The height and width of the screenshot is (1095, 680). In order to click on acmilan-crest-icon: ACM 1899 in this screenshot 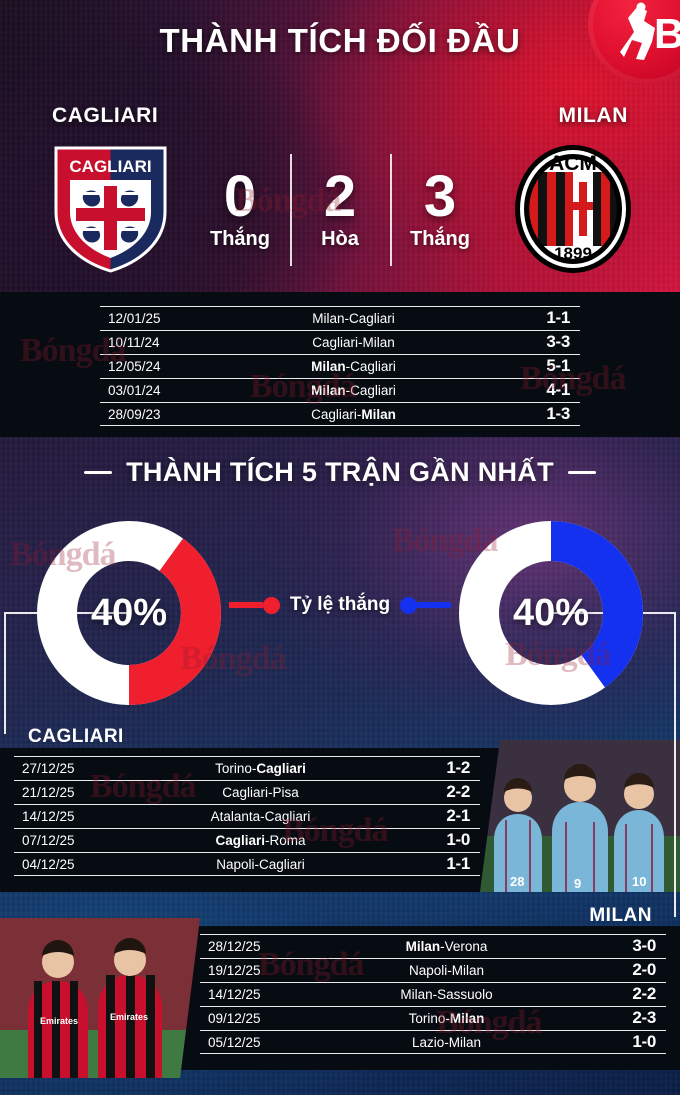, I will do `click(573, 209)`.